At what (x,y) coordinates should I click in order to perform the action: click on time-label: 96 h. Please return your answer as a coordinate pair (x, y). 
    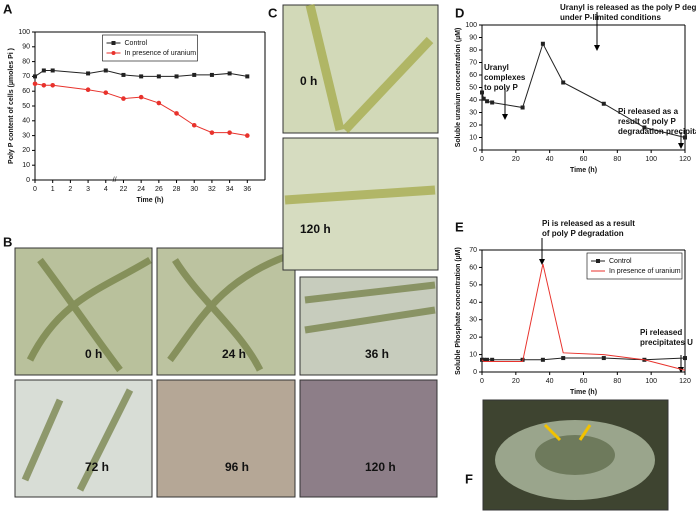
    Looking at the image, I should click on (237, 467).